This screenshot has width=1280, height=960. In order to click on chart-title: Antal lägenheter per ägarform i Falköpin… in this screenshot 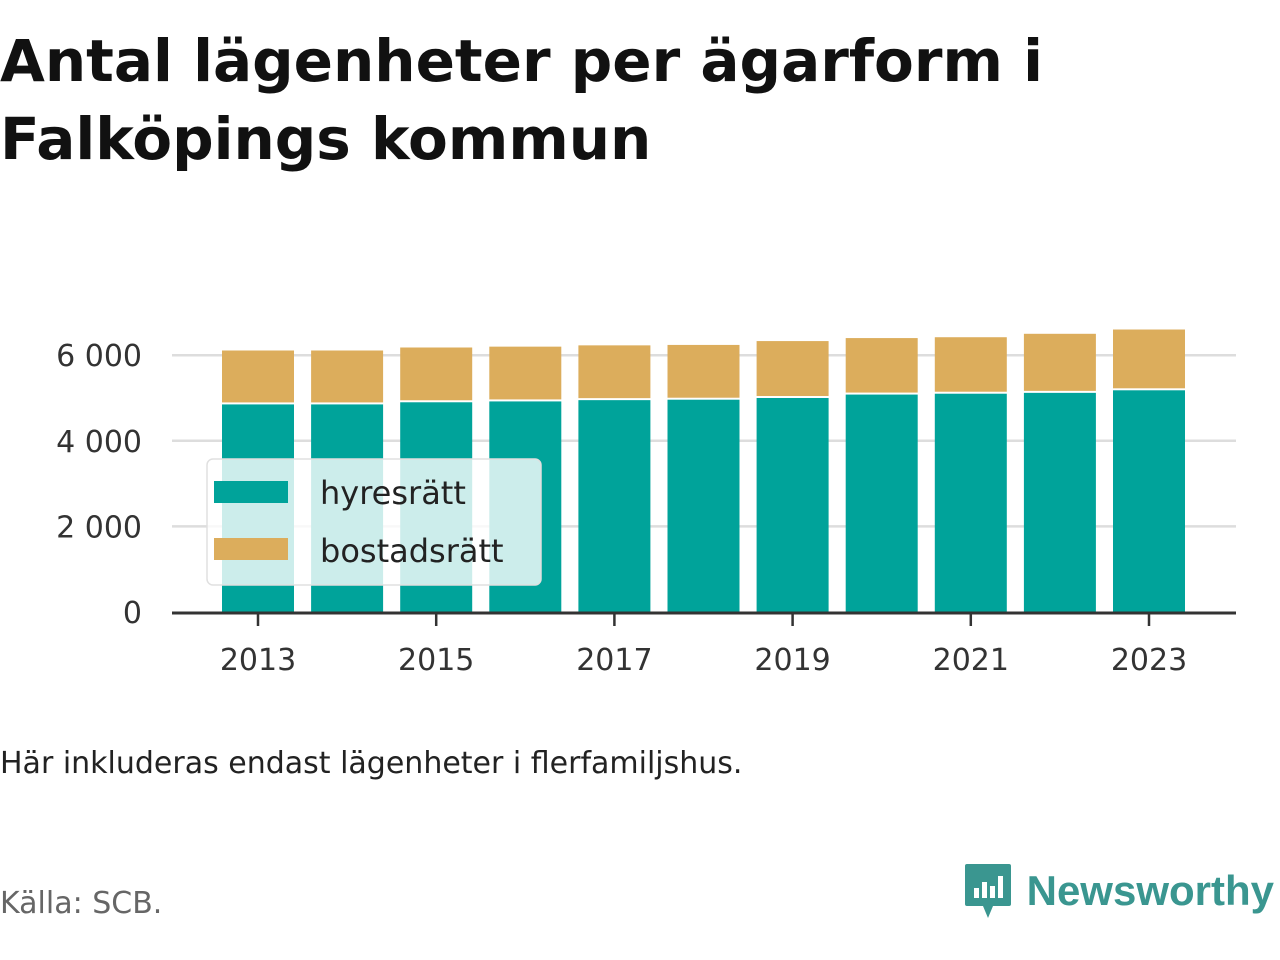, I will do `click(522, 100)`.